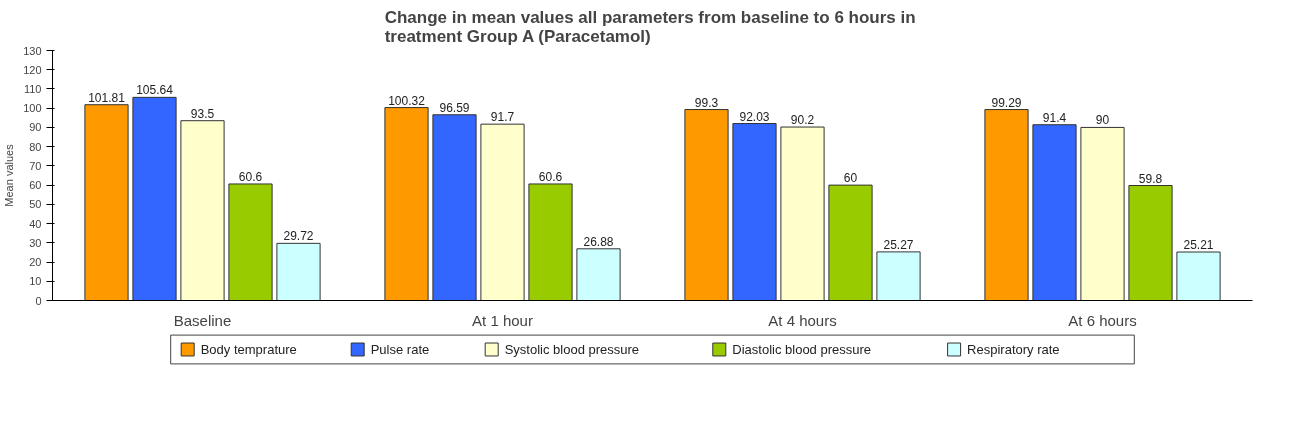 This screenshot has width=1309, height=427. I want to click on y-tick-label: 0, so click(38, 300).